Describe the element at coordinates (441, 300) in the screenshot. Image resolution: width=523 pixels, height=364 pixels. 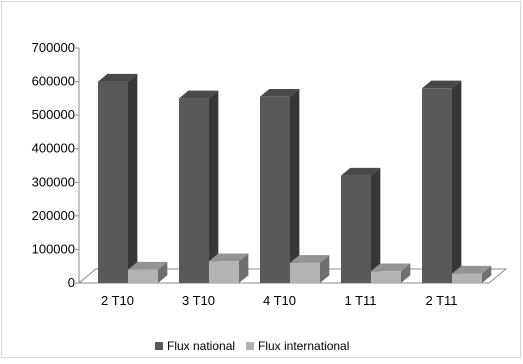
I see `x-tick-label: 2 T11` at that location.